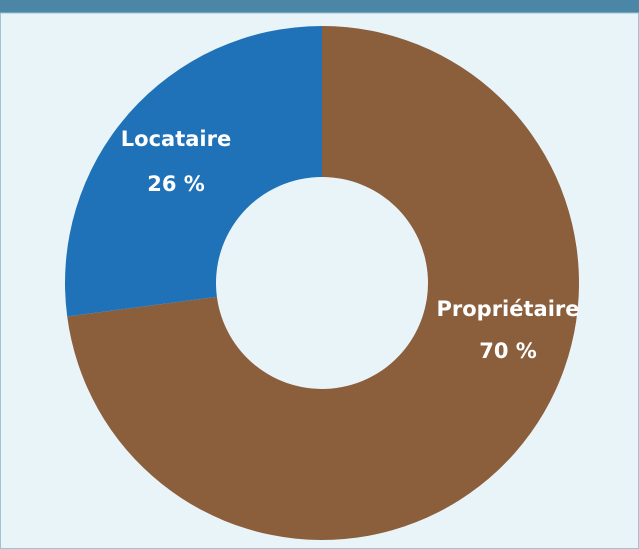 This screenshot has height=549, width=639. I want to click on value-label: 26 %, so click(176, 184).